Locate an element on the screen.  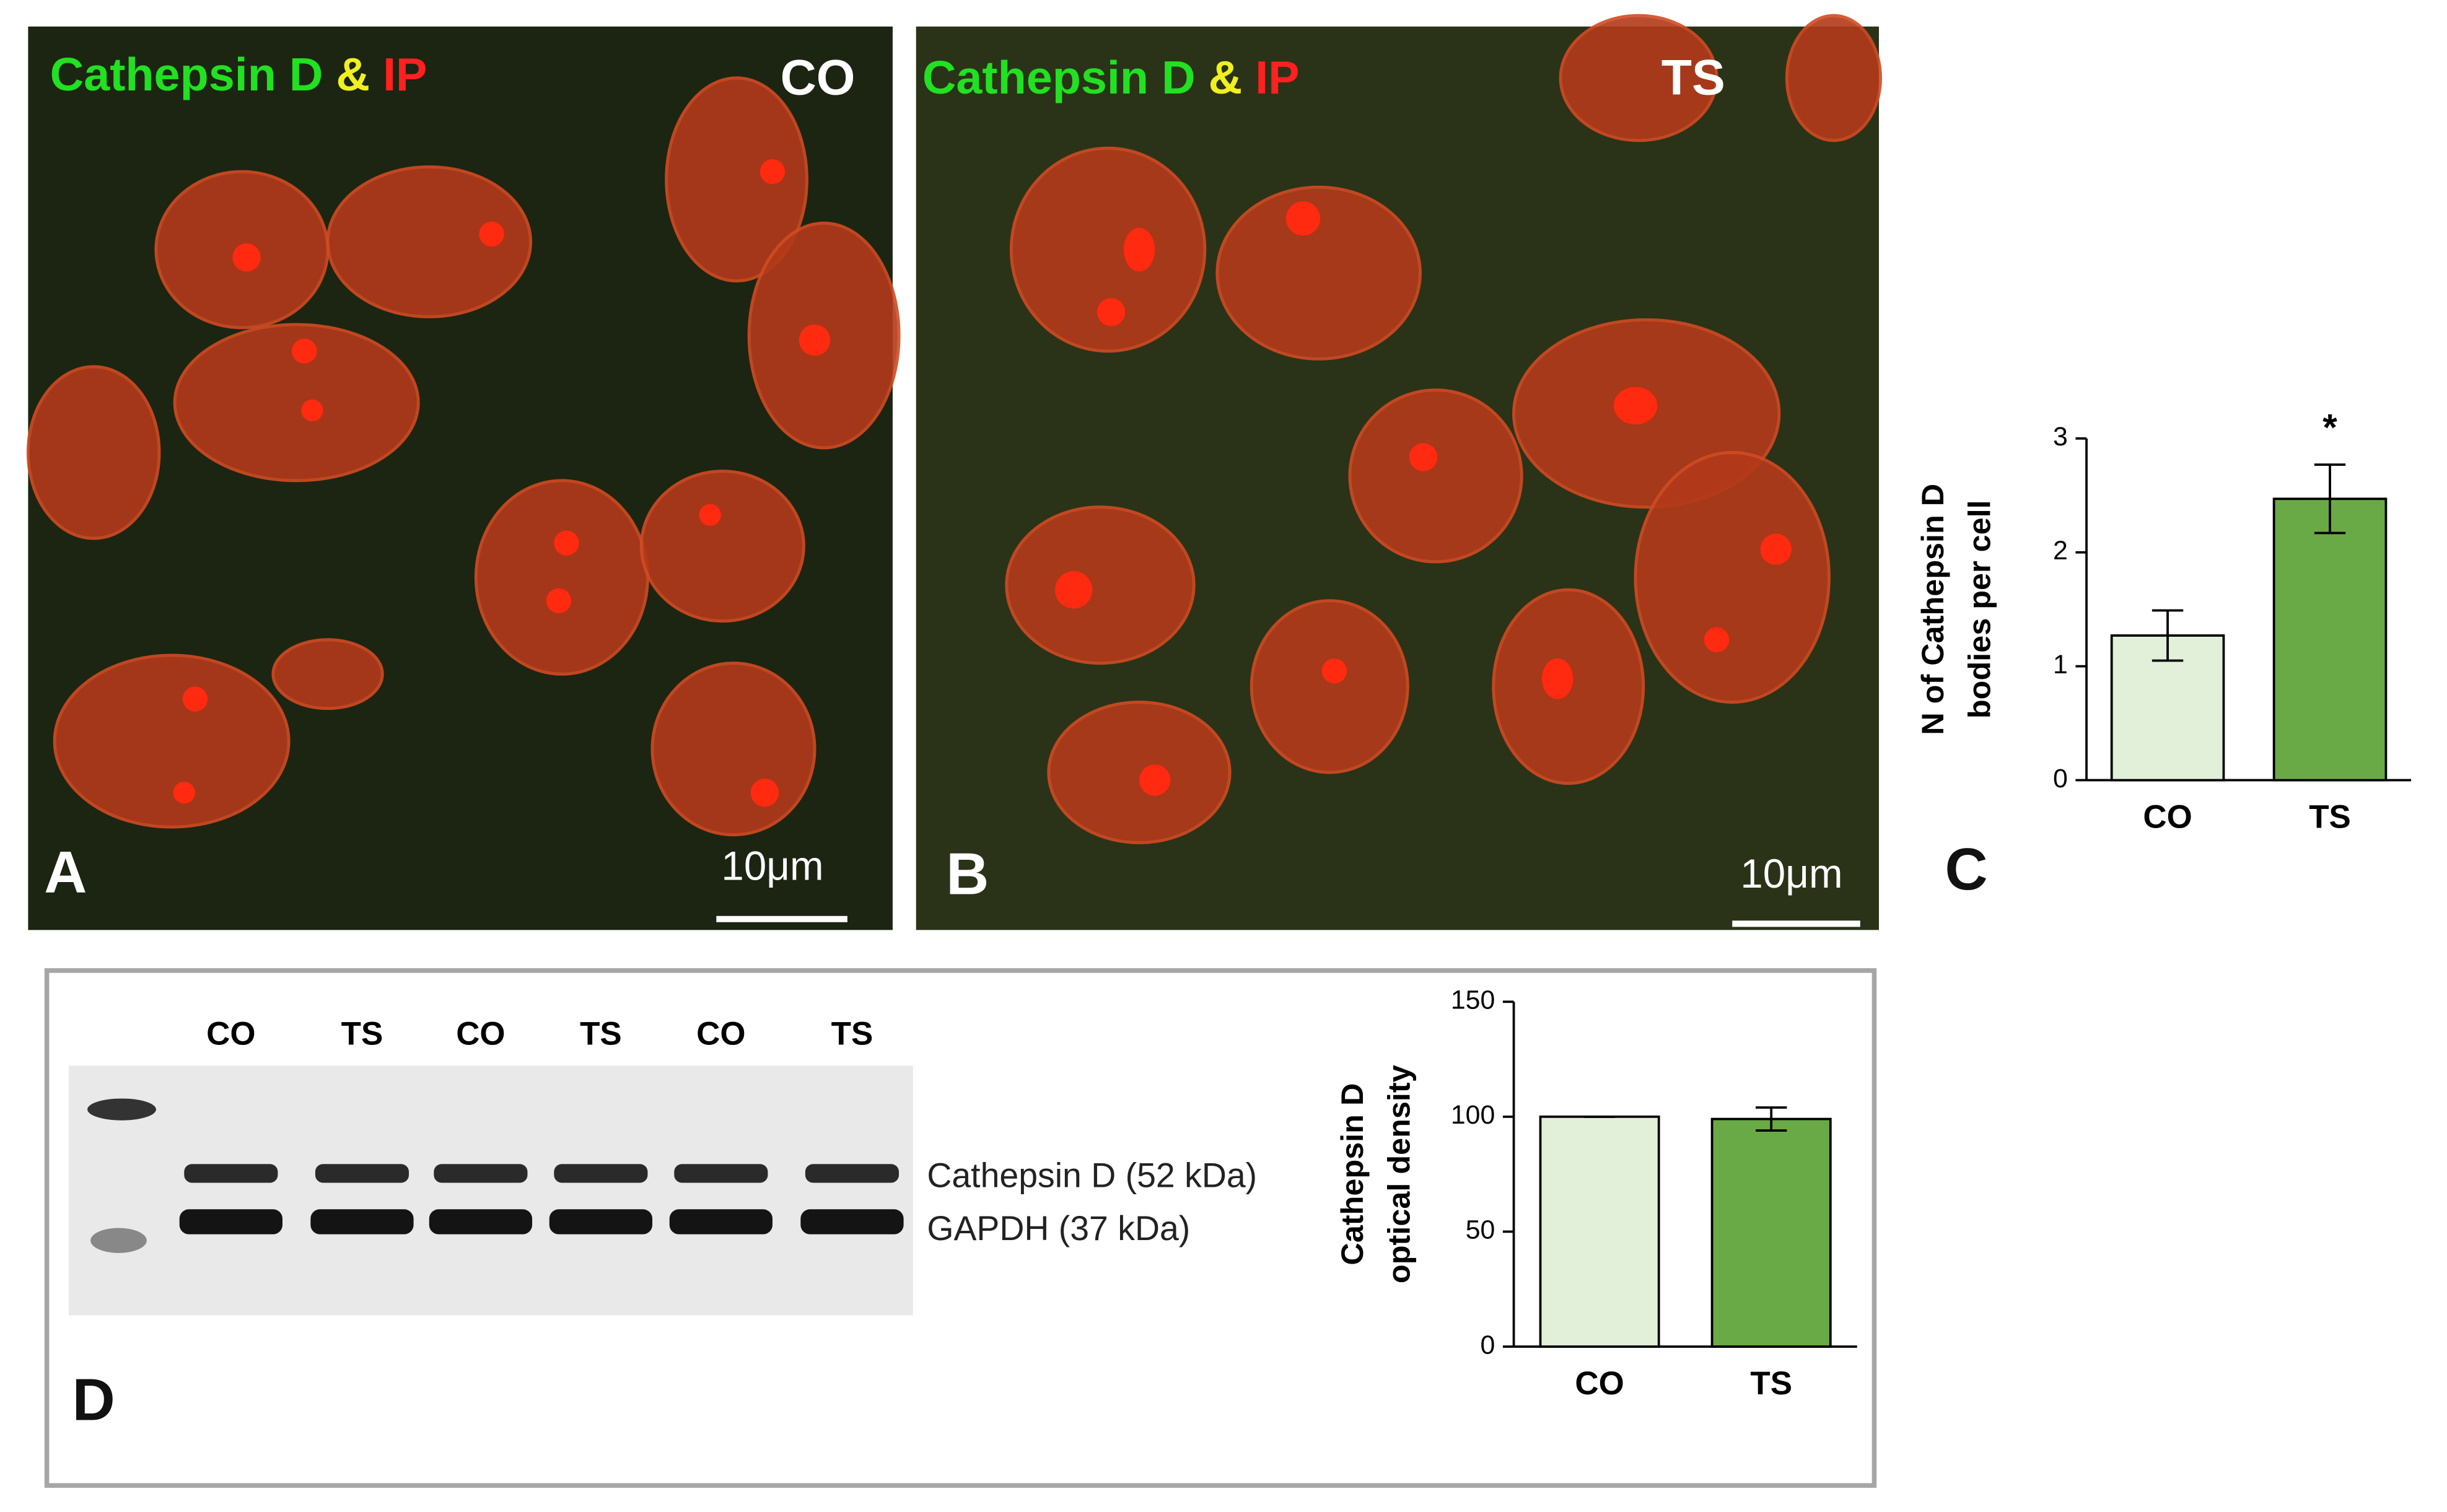
western-blot is located at coordinates (491, 1190).